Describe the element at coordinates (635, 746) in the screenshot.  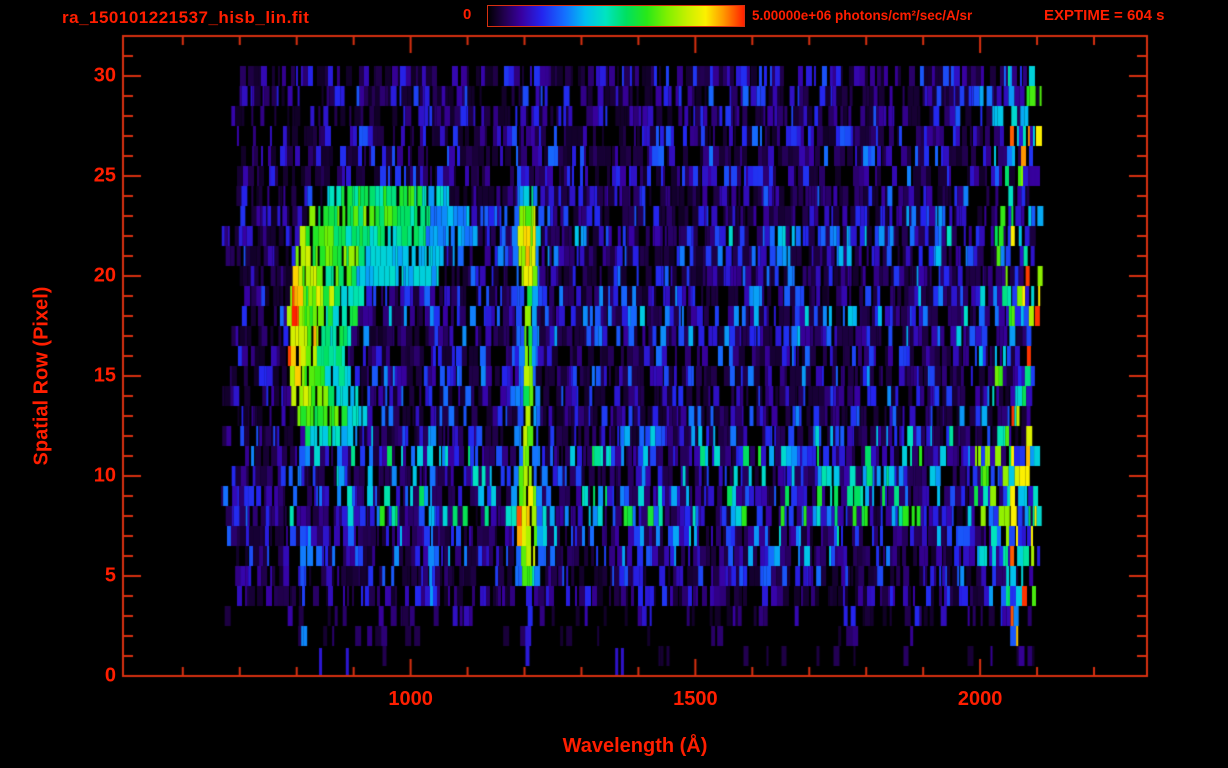
I see `x-axis-title: Wavelength (Å)` at that location.